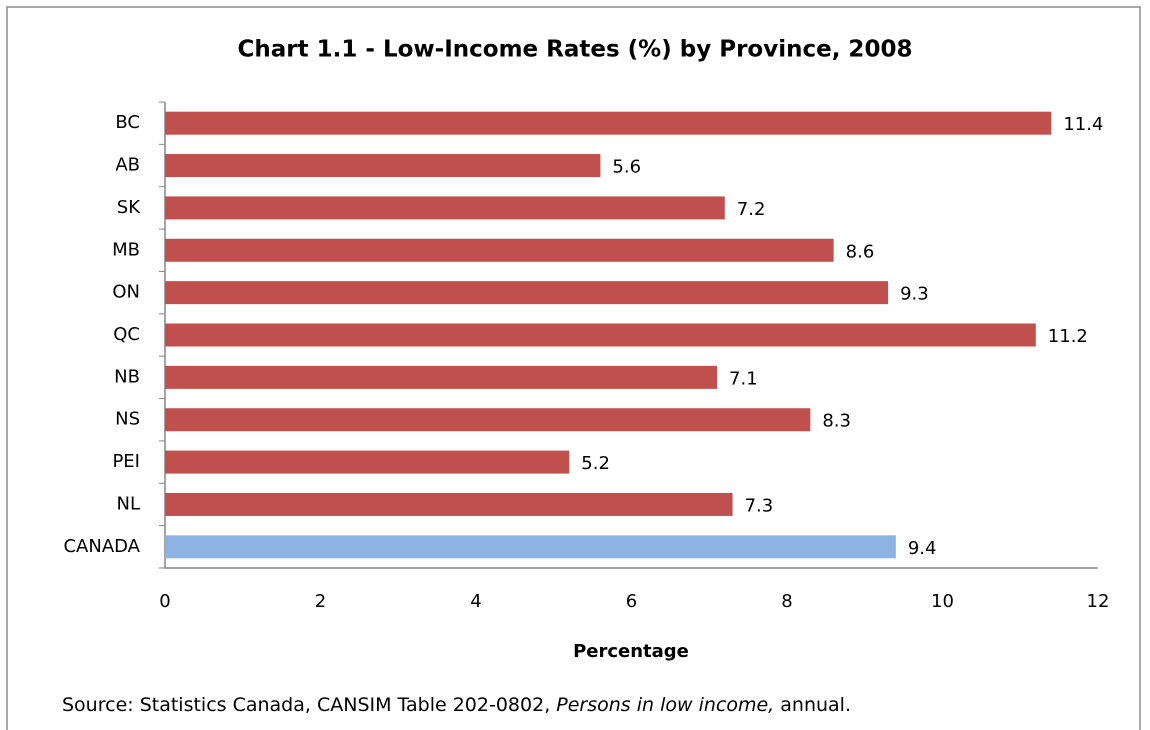  Describe the element at coordinates (1083, 124) in the screenshot. I see `data-label: 11.4` at that location.